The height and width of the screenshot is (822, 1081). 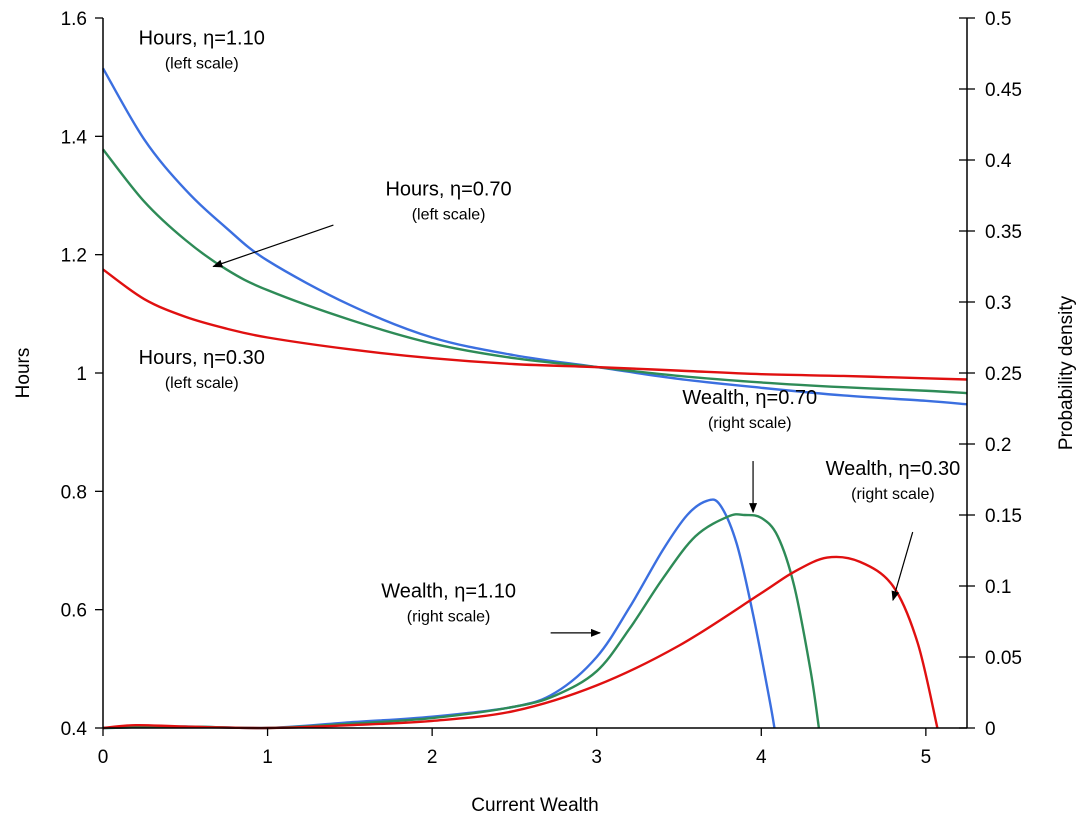 I want to click on annotation-wealth-eta-1-10: Wealth, η=1.10 (right scale), so click(x=491, y=608).